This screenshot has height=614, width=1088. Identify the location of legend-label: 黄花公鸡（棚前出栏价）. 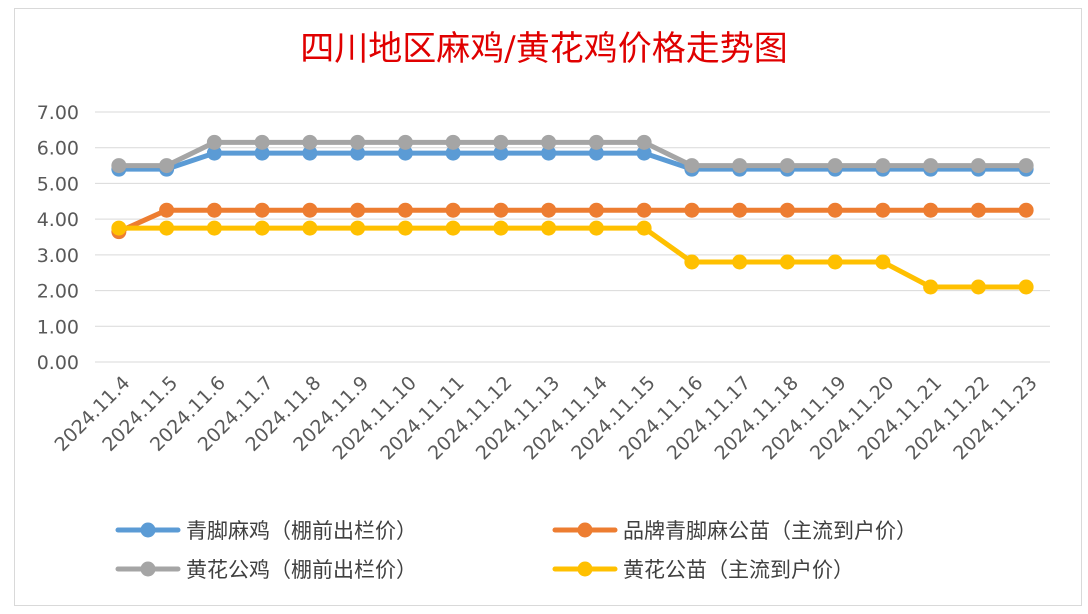
(301, 570).